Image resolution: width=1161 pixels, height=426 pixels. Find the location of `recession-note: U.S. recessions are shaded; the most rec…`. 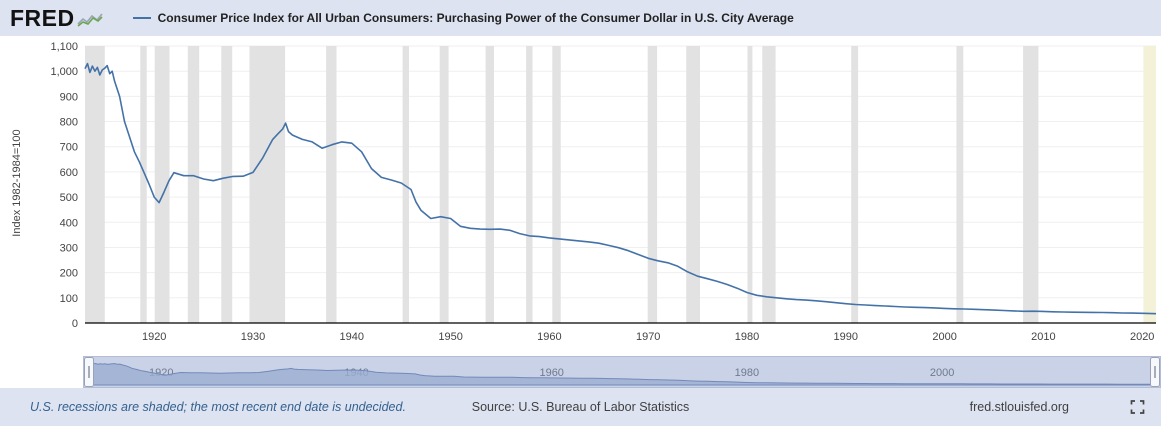

recession-note: U.S. recessions are shaded; the most rec… is located at coordinates (218, 407).